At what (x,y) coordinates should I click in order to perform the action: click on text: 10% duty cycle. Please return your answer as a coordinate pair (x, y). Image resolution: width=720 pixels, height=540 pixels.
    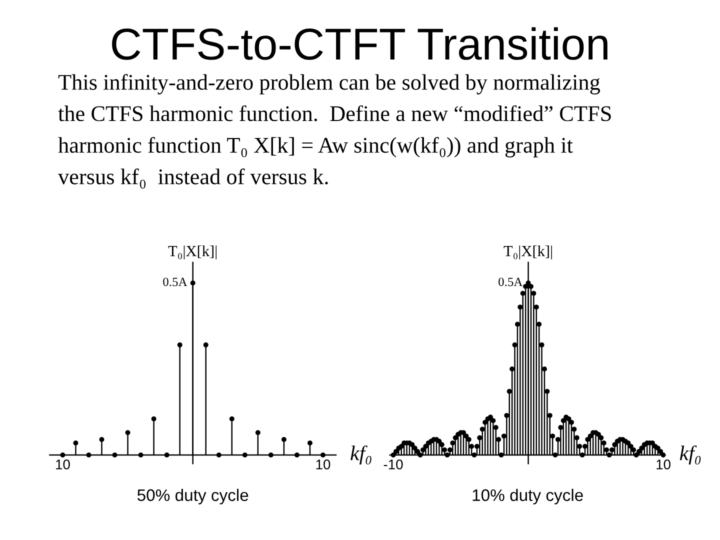
    Looking at the image, I should click on (527, 496).